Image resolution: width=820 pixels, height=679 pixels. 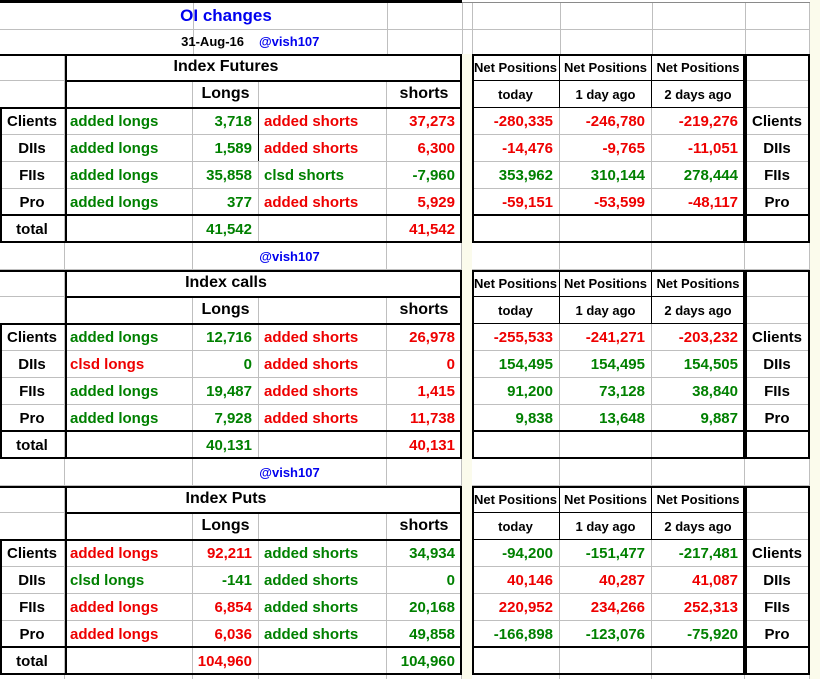 I want to click on short-value-cell: 49,858, so click(x=424, y=634).